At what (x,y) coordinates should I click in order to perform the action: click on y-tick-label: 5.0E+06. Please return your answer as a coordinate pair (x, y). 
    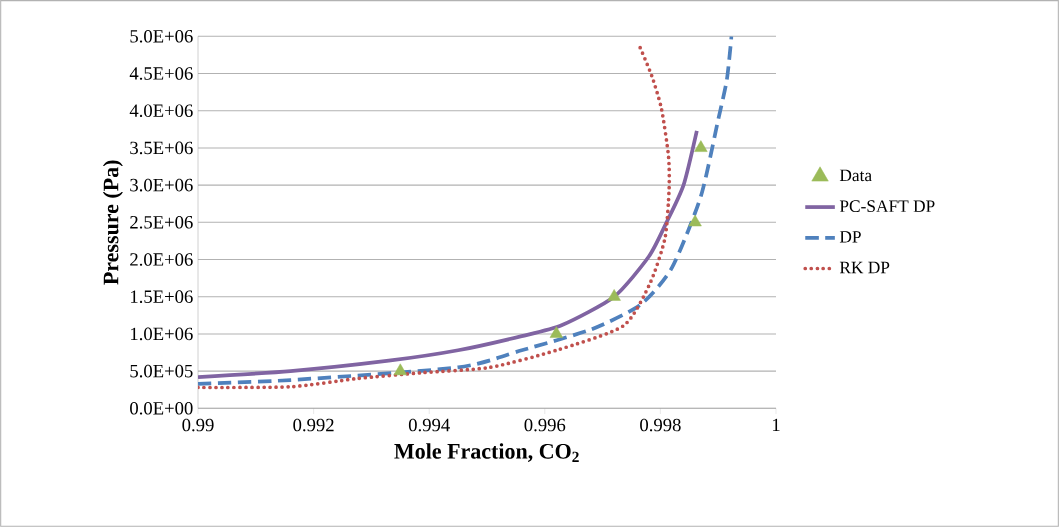
    Looking at the image, I should click on (161, 36).